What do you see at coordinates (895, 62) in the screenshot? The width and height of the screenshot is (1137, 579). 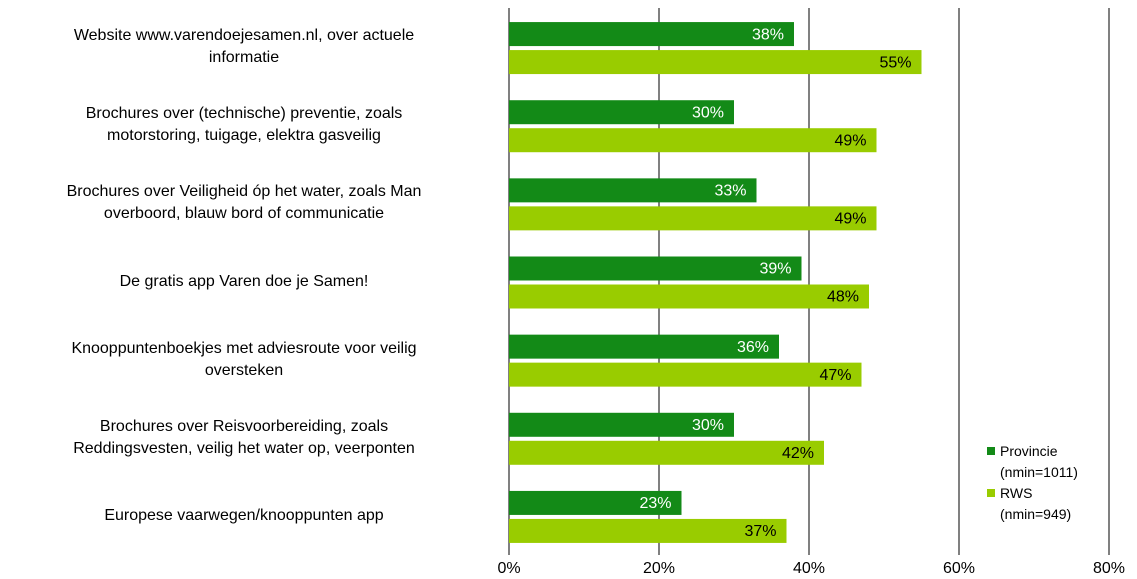 I see `value-label: 55%` at bounding box center [895, 62].